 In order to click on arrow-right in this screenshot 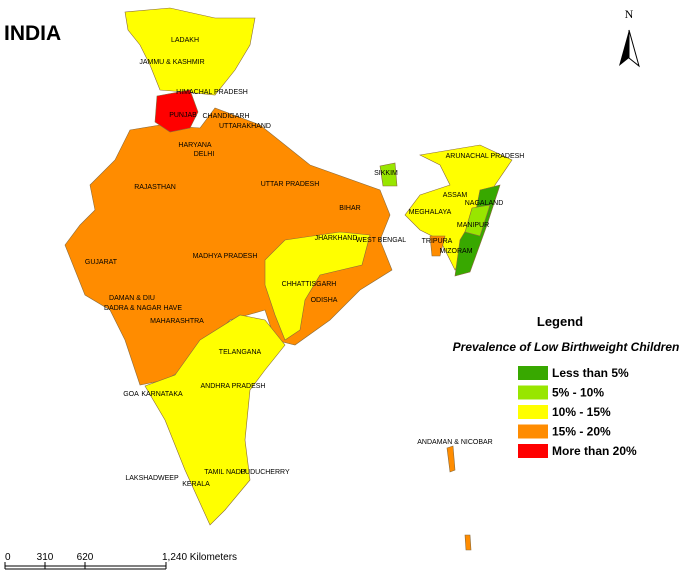, I will do `click(634, 48)`.